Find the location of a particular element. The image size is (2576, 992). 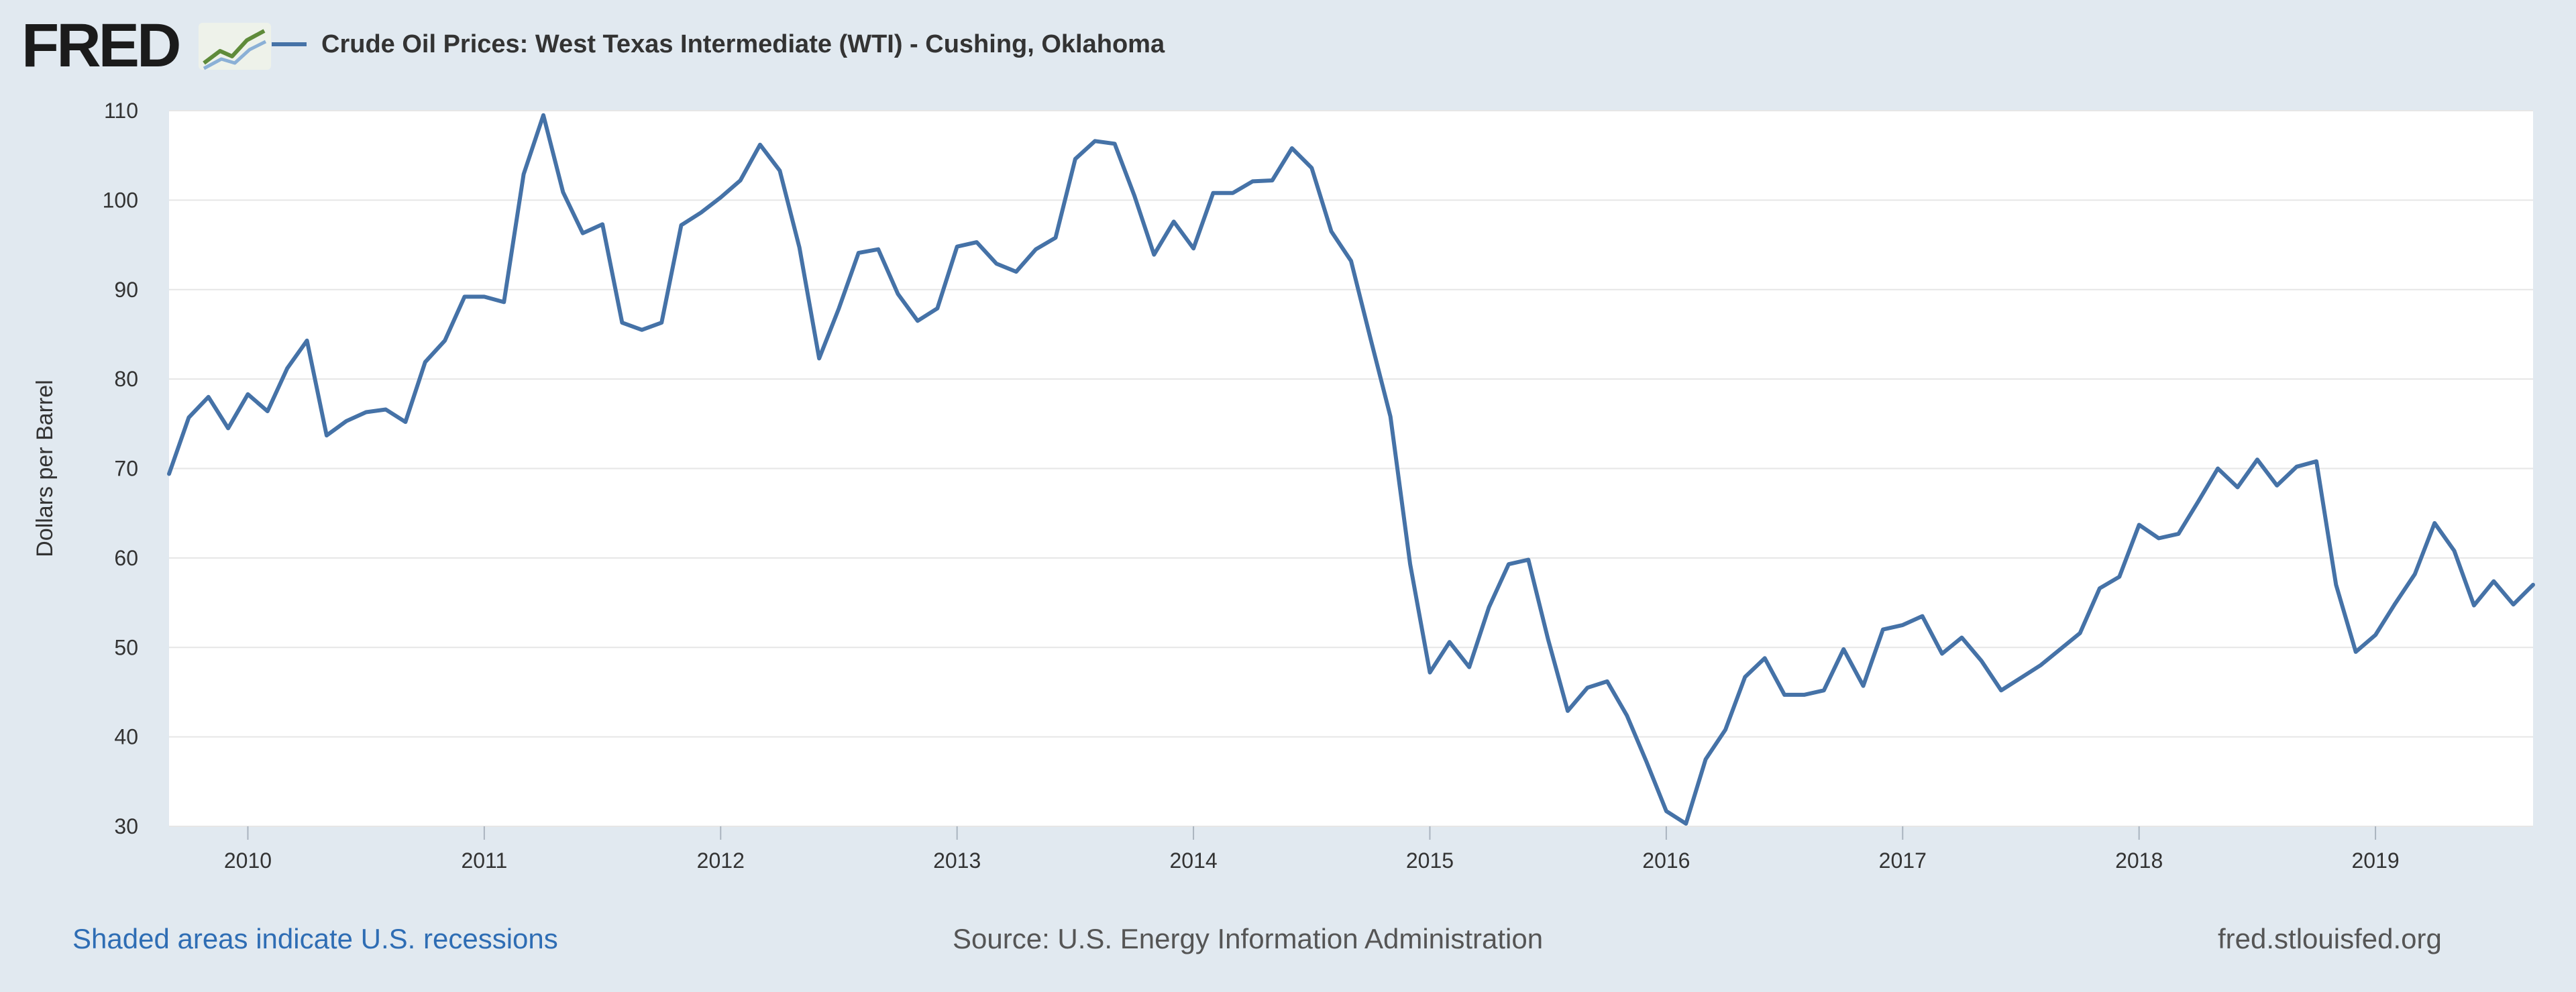

y-tick-label: 60 is located at coordinates (126, 558).